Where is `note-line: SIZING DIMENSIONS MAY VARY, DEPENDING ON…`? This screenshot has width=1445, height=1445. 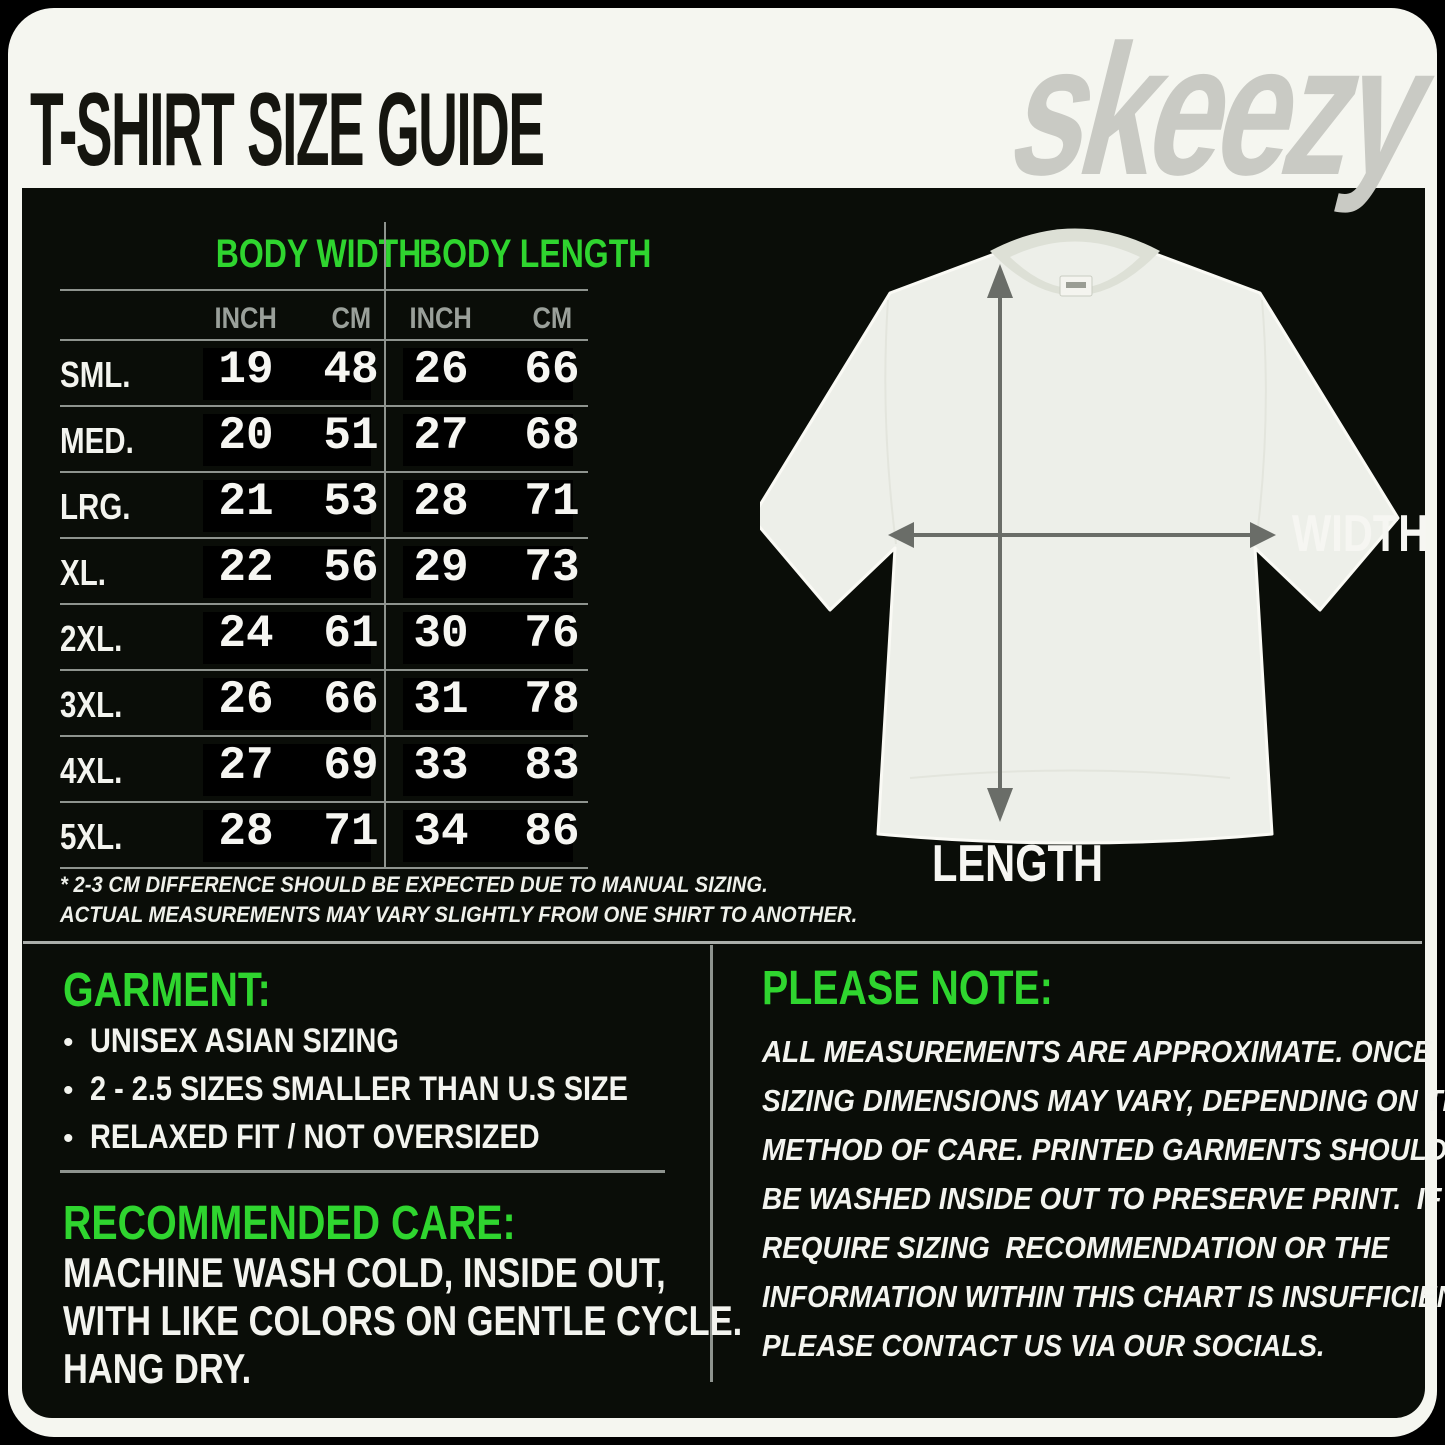 note-line: SIZING DIMENSIONS MAY VARY, DEPENDING ON… is located at coordinates (1103, 1100).